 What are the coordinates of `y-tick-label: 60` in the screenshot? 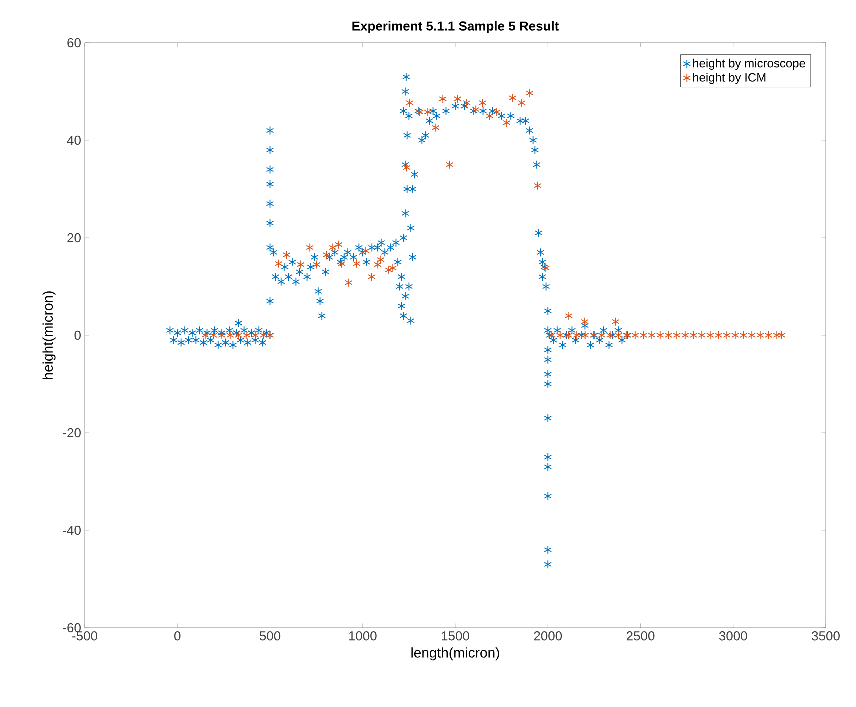 It's located at (74, 43).